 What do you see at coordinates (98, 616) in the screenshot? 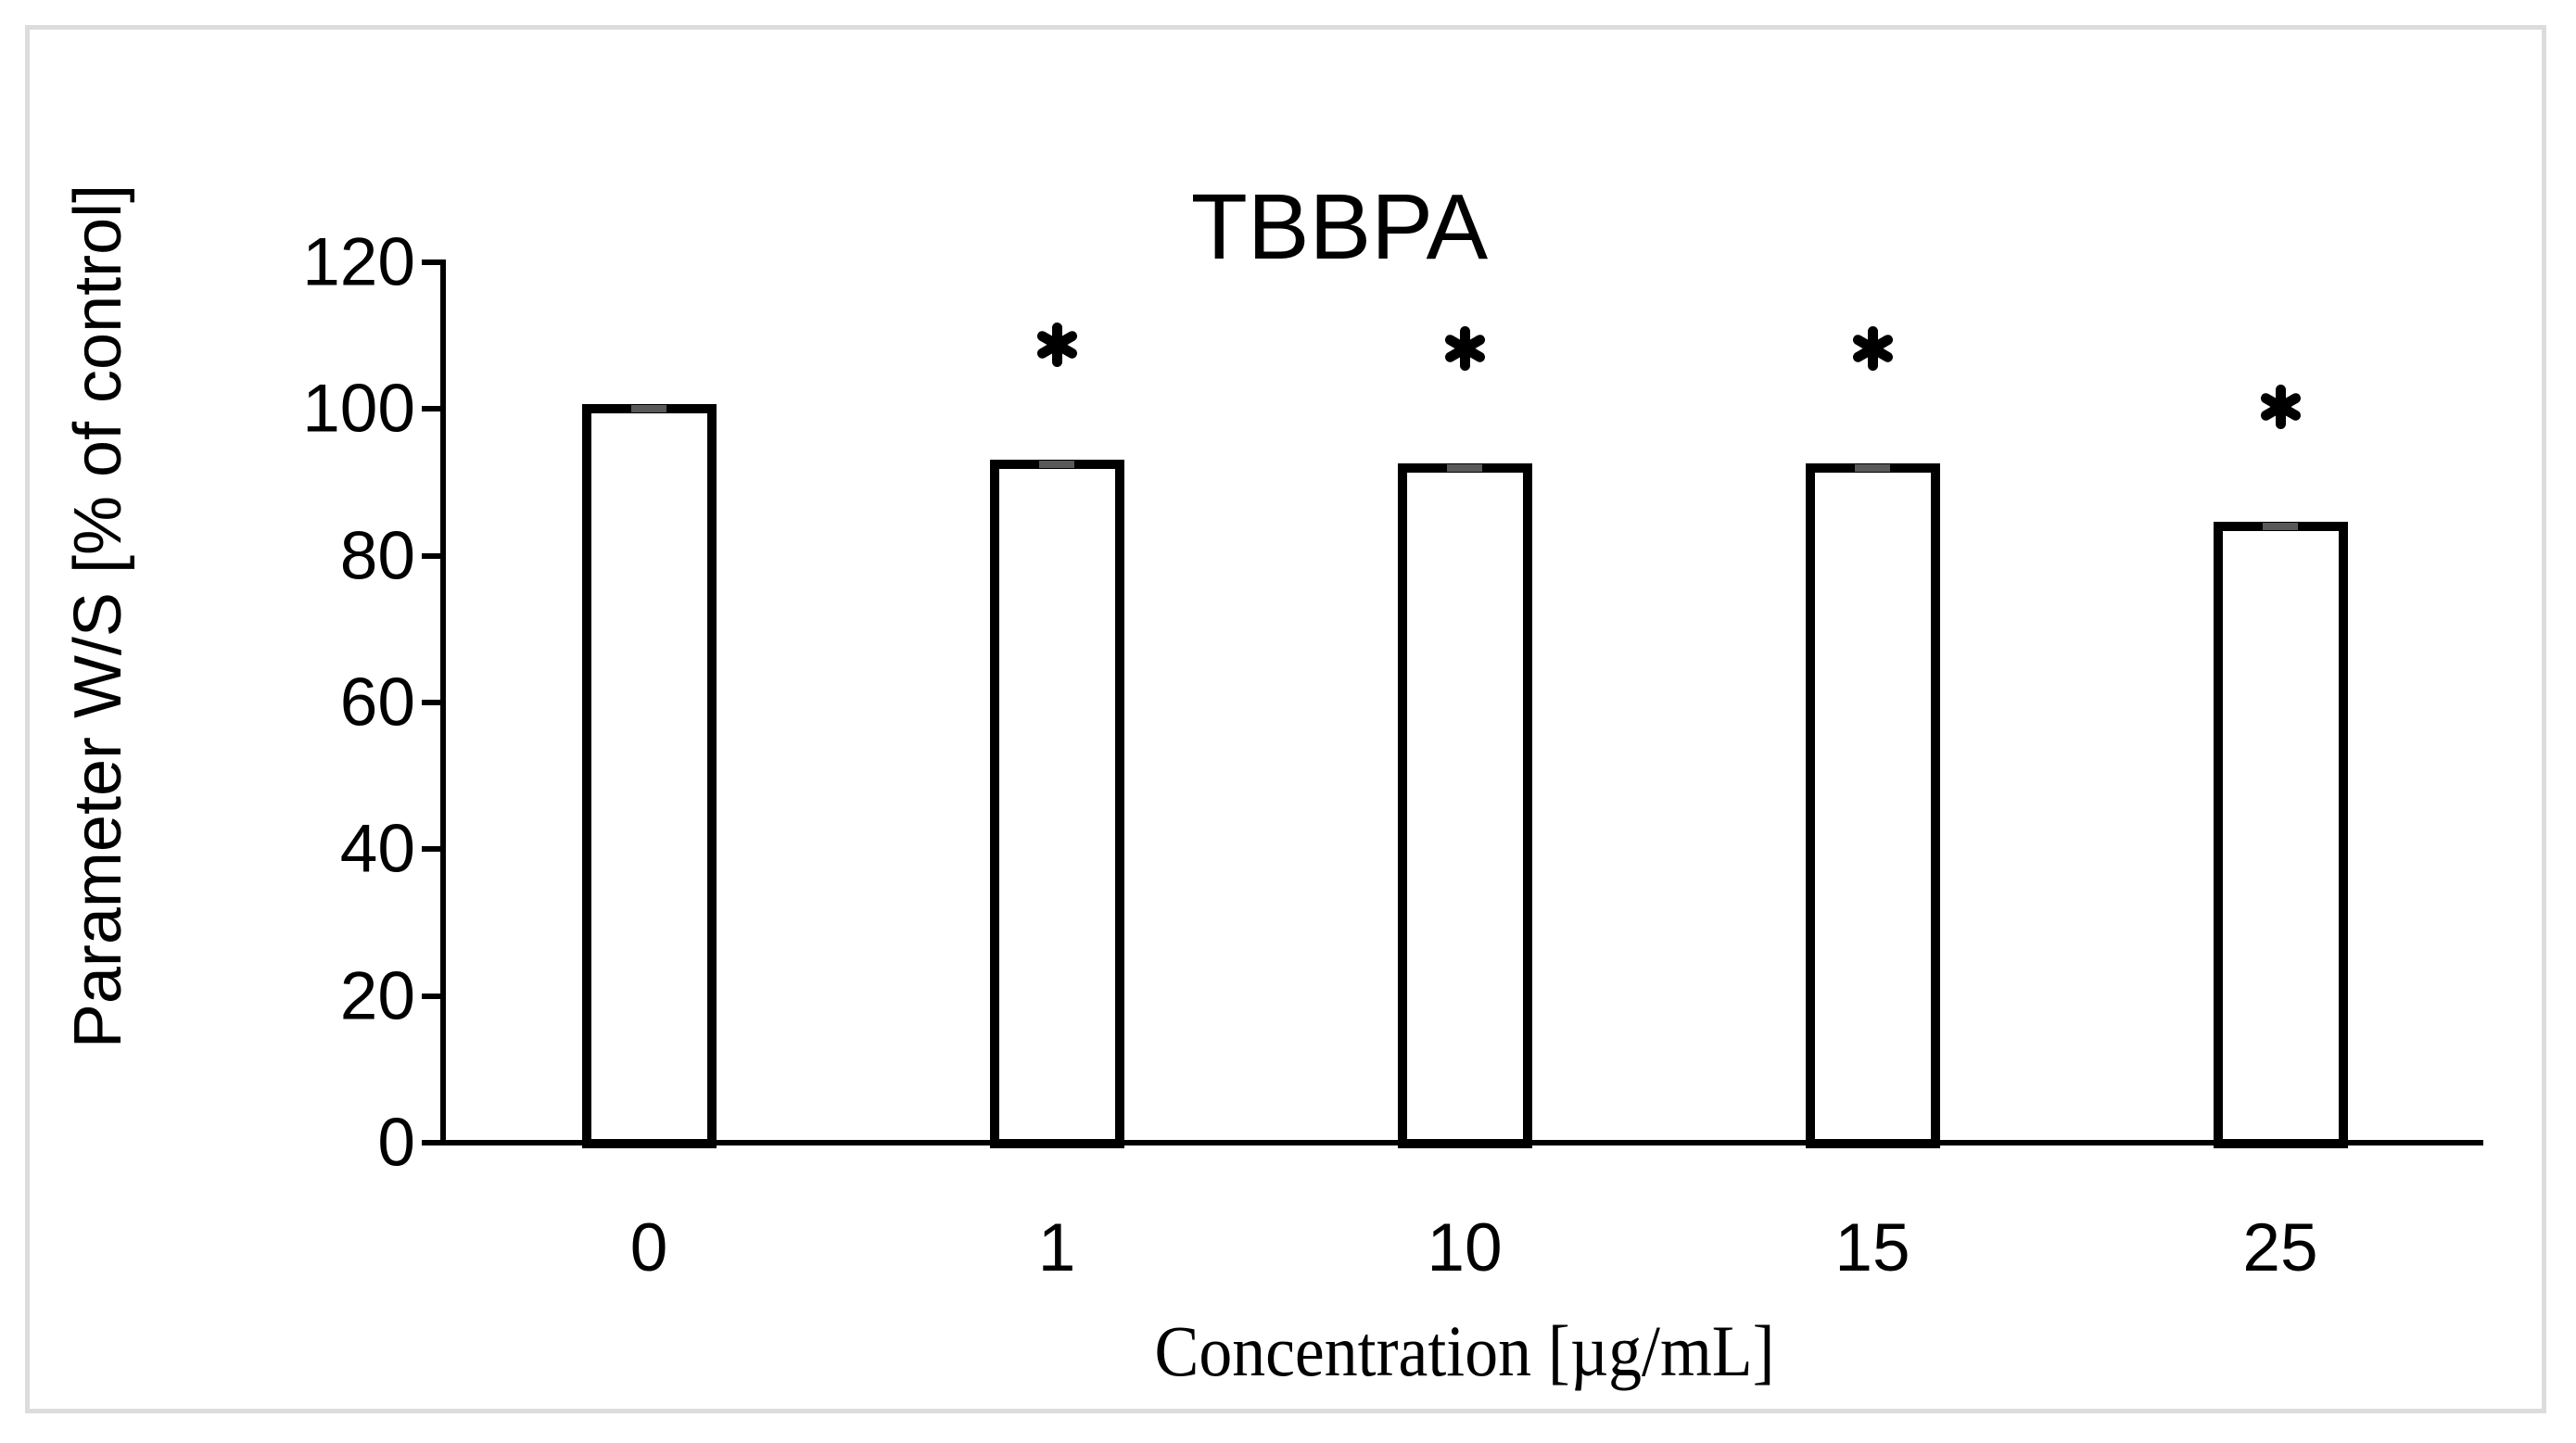
I see `y-axis-title: Parameter W/S [% of control]` at bounding box center [98, 616].